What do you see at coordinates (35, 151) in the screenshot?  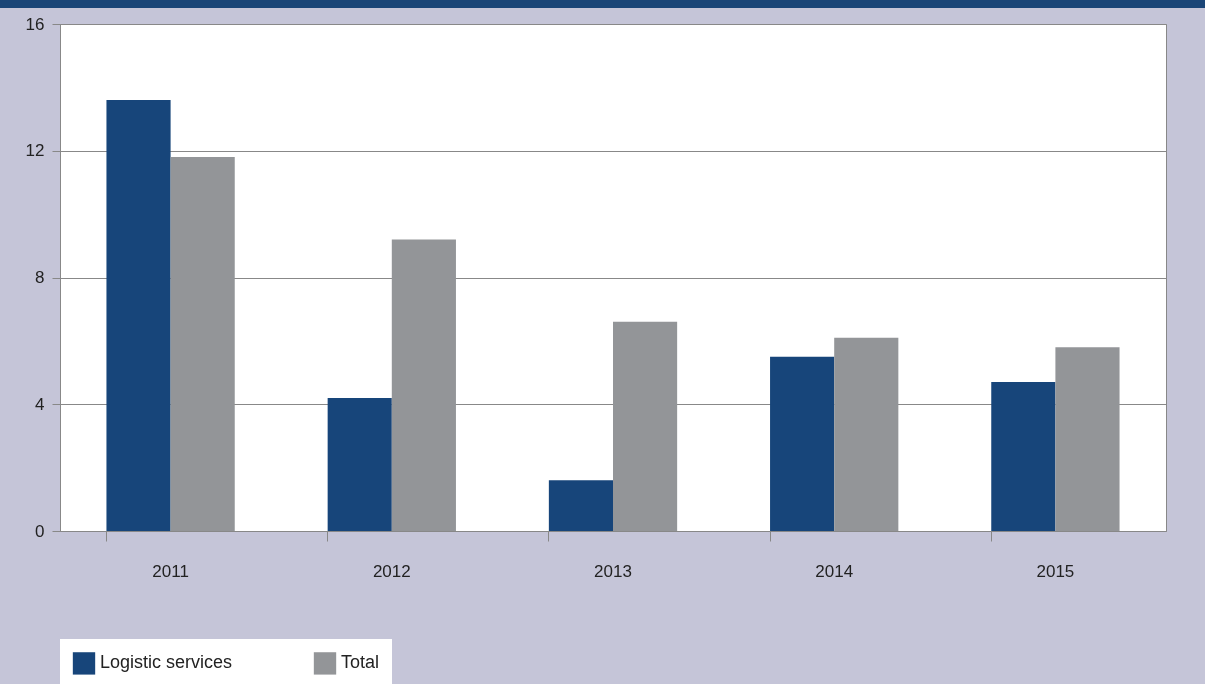 I see `y-tick-label: 12` at bounding box center [35, 151].